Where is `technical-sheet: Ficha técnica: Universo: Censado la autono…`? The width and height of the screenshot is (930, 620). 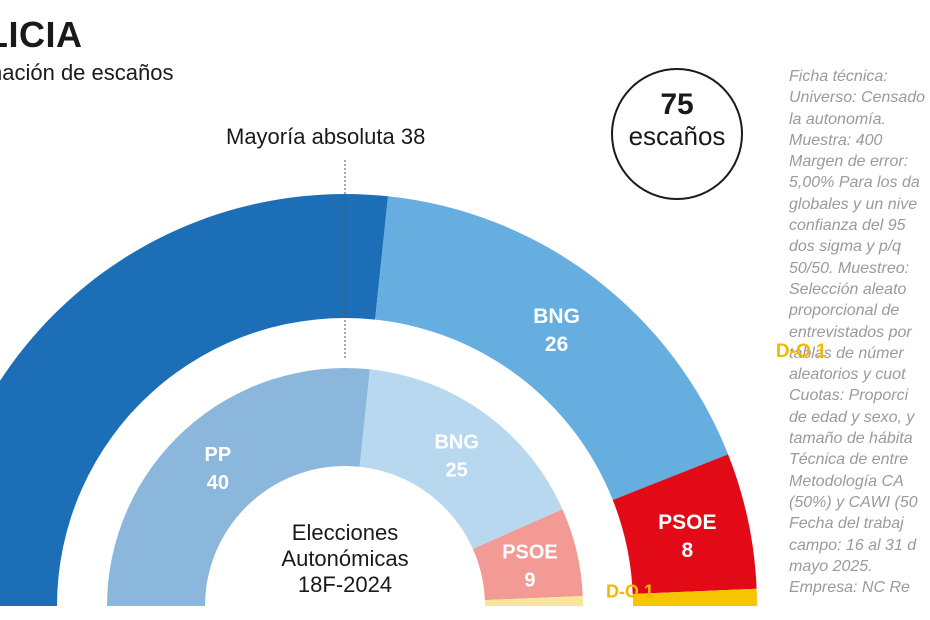 technical-sheet: Ficha técnica: Universo: Censado la autono… is located at coordinates (859, 332).